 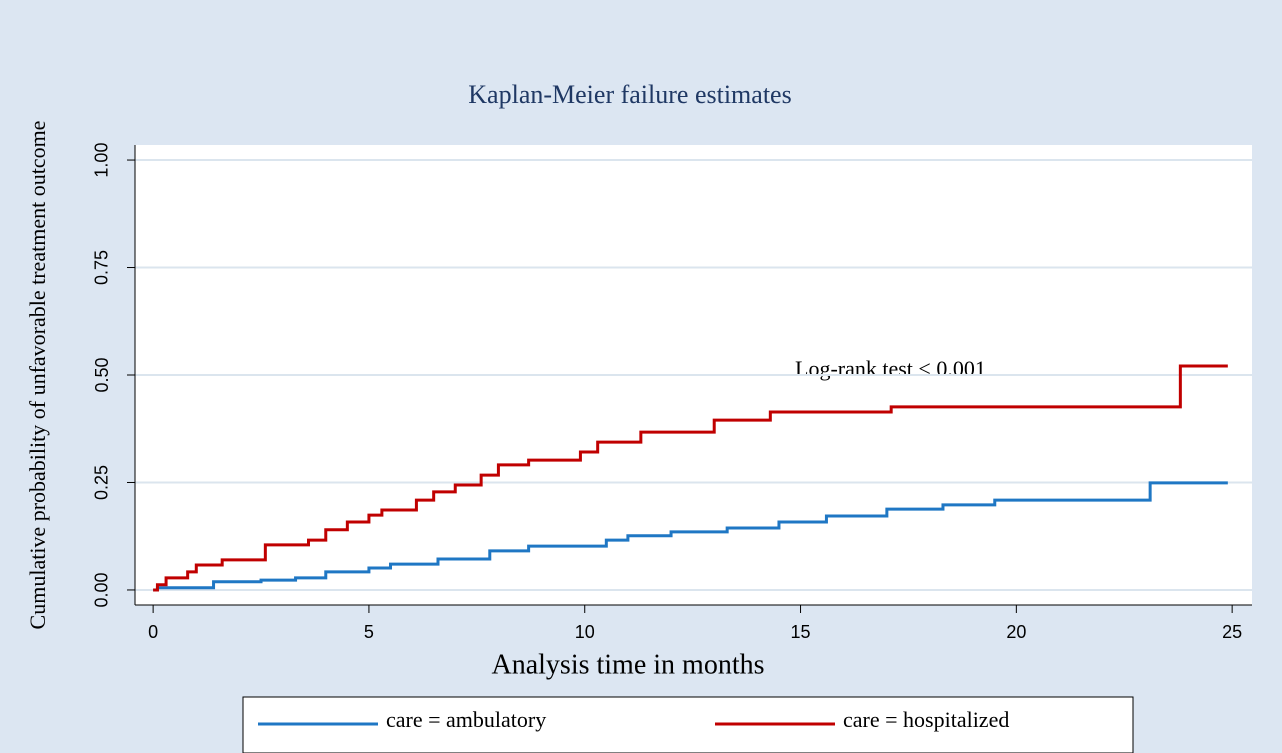 What do you see at coordinates (890, 368) in the screenshot?
I see `annotation: Log-rank test < 0.001` at bounding box center [890, 368].